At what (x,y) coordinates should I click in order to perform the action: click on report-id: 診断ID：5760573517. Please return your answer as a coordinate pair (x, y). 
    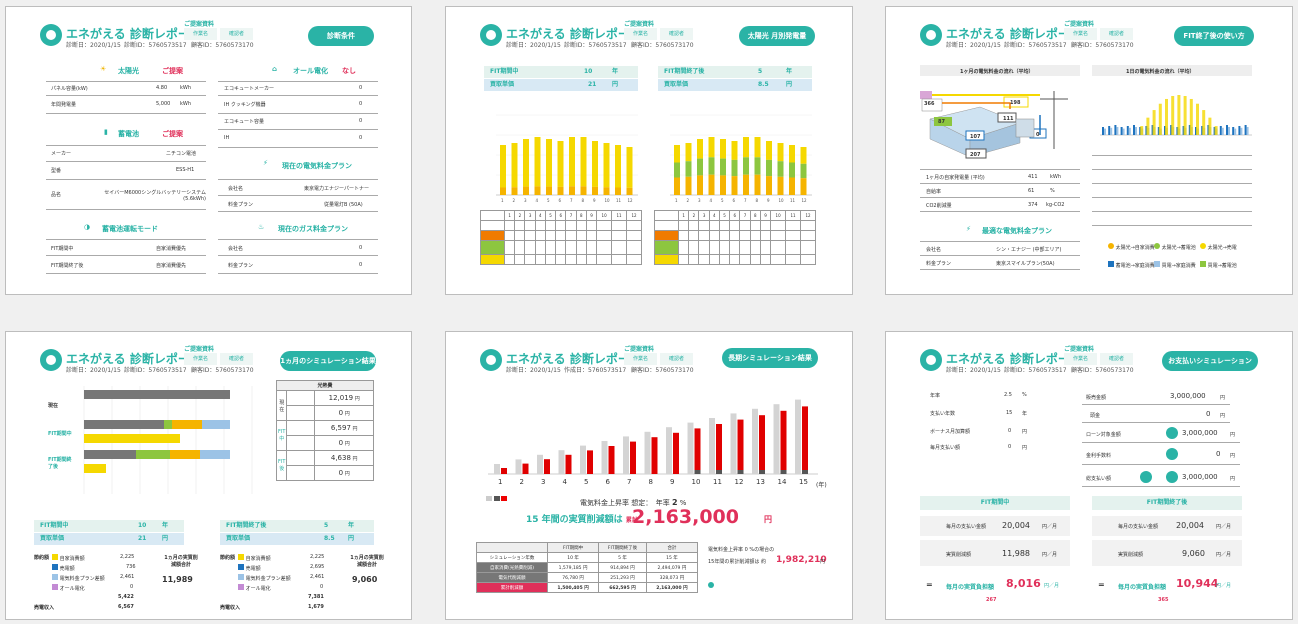
    Looking at the image, I should click on (155, 45).